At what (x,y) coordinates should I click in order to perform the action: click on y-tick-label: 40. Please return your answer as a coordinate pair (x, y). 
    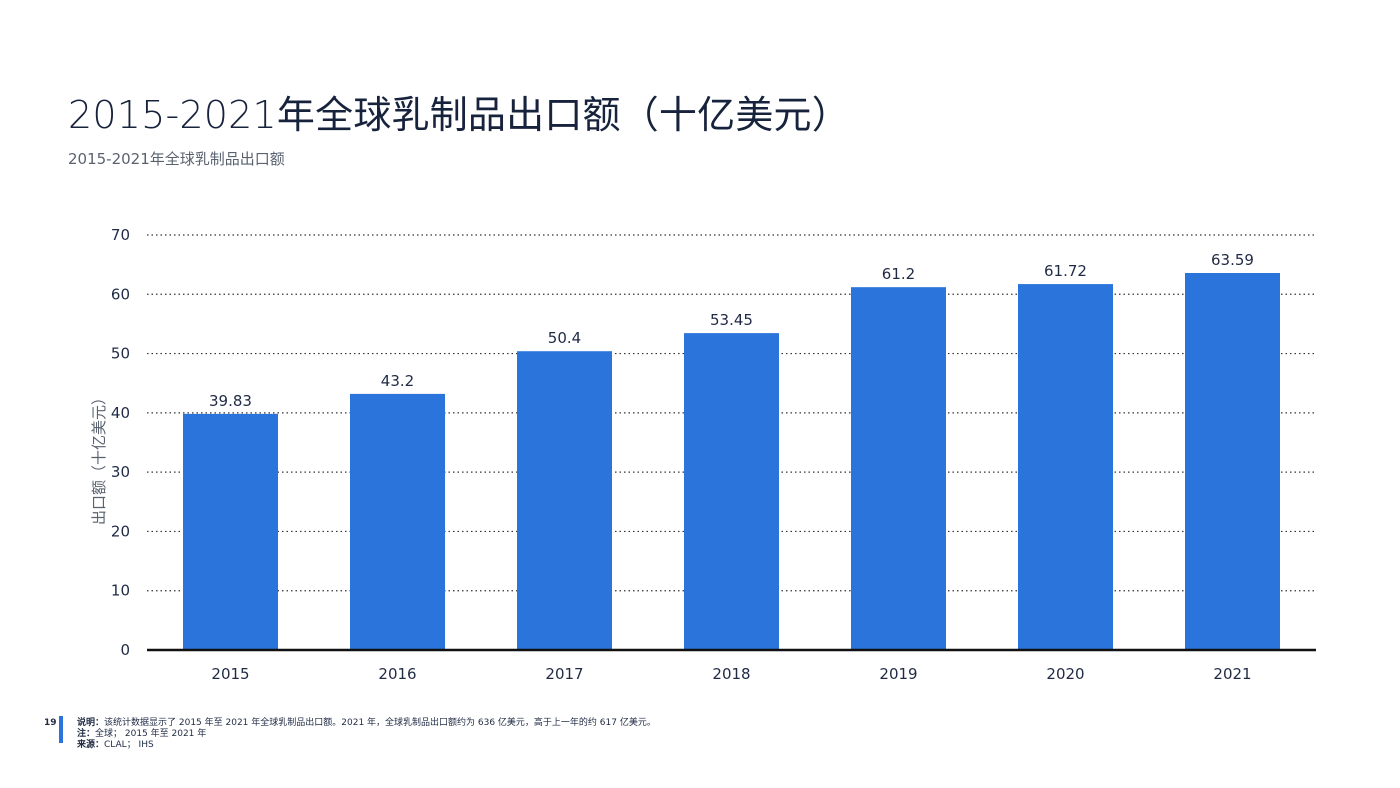
    Looking at the image, I should click on (120, 413).